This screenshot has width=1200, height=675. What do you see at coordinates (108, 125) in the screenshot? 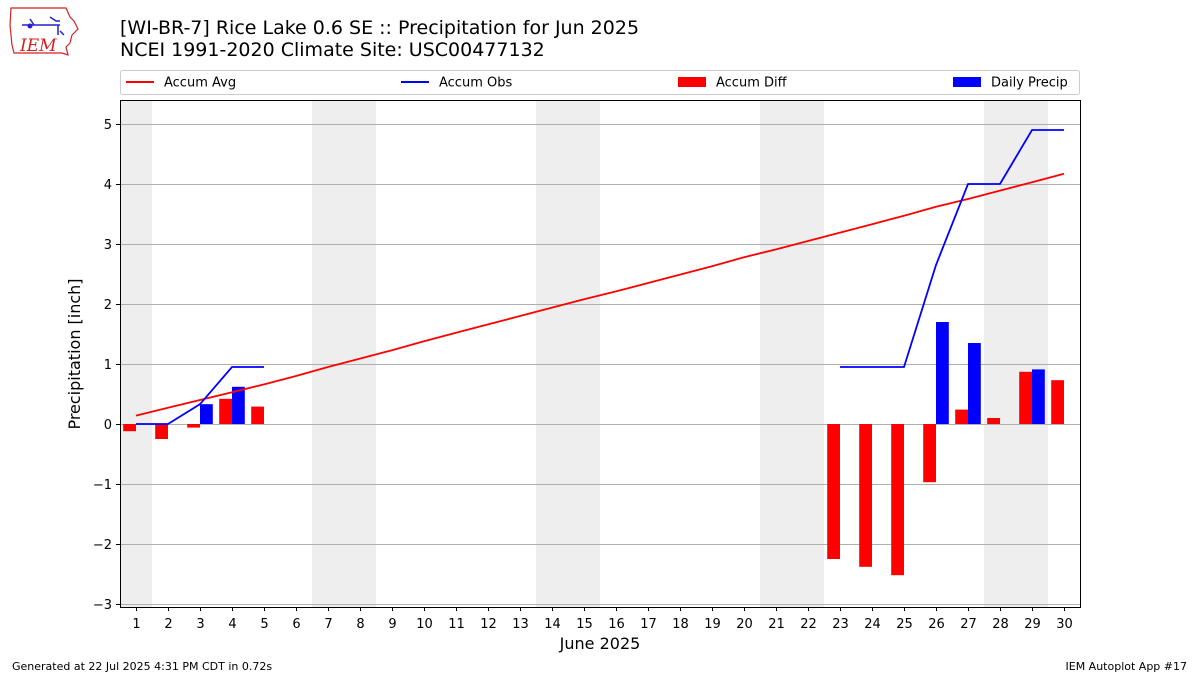
I see `y-tick-label: 5` at bounding box center [108, 125].